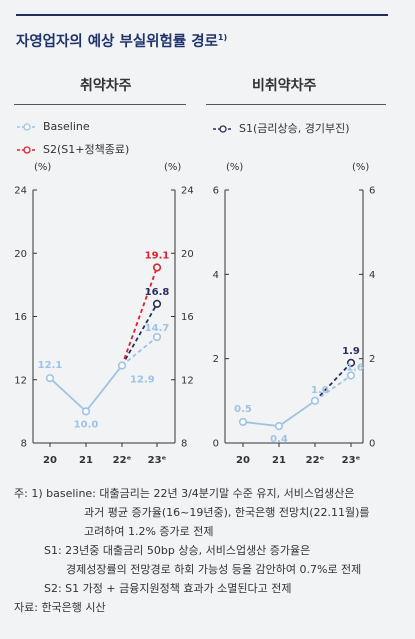 The image size is (415, 639). I want to click on note-line-4: S1: 23년중 대출금리 50bp 상승, 서비스업생산 증가율은, so click(177, 550).